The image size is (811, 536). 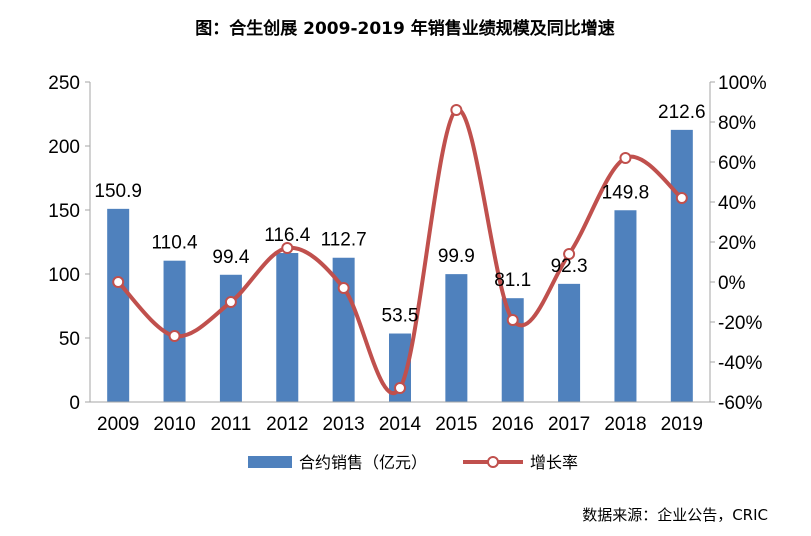 What do you see at coordinates (343, 288) in the screenshot?
I see `growth-point-2013` at bounding box center [343, 288].